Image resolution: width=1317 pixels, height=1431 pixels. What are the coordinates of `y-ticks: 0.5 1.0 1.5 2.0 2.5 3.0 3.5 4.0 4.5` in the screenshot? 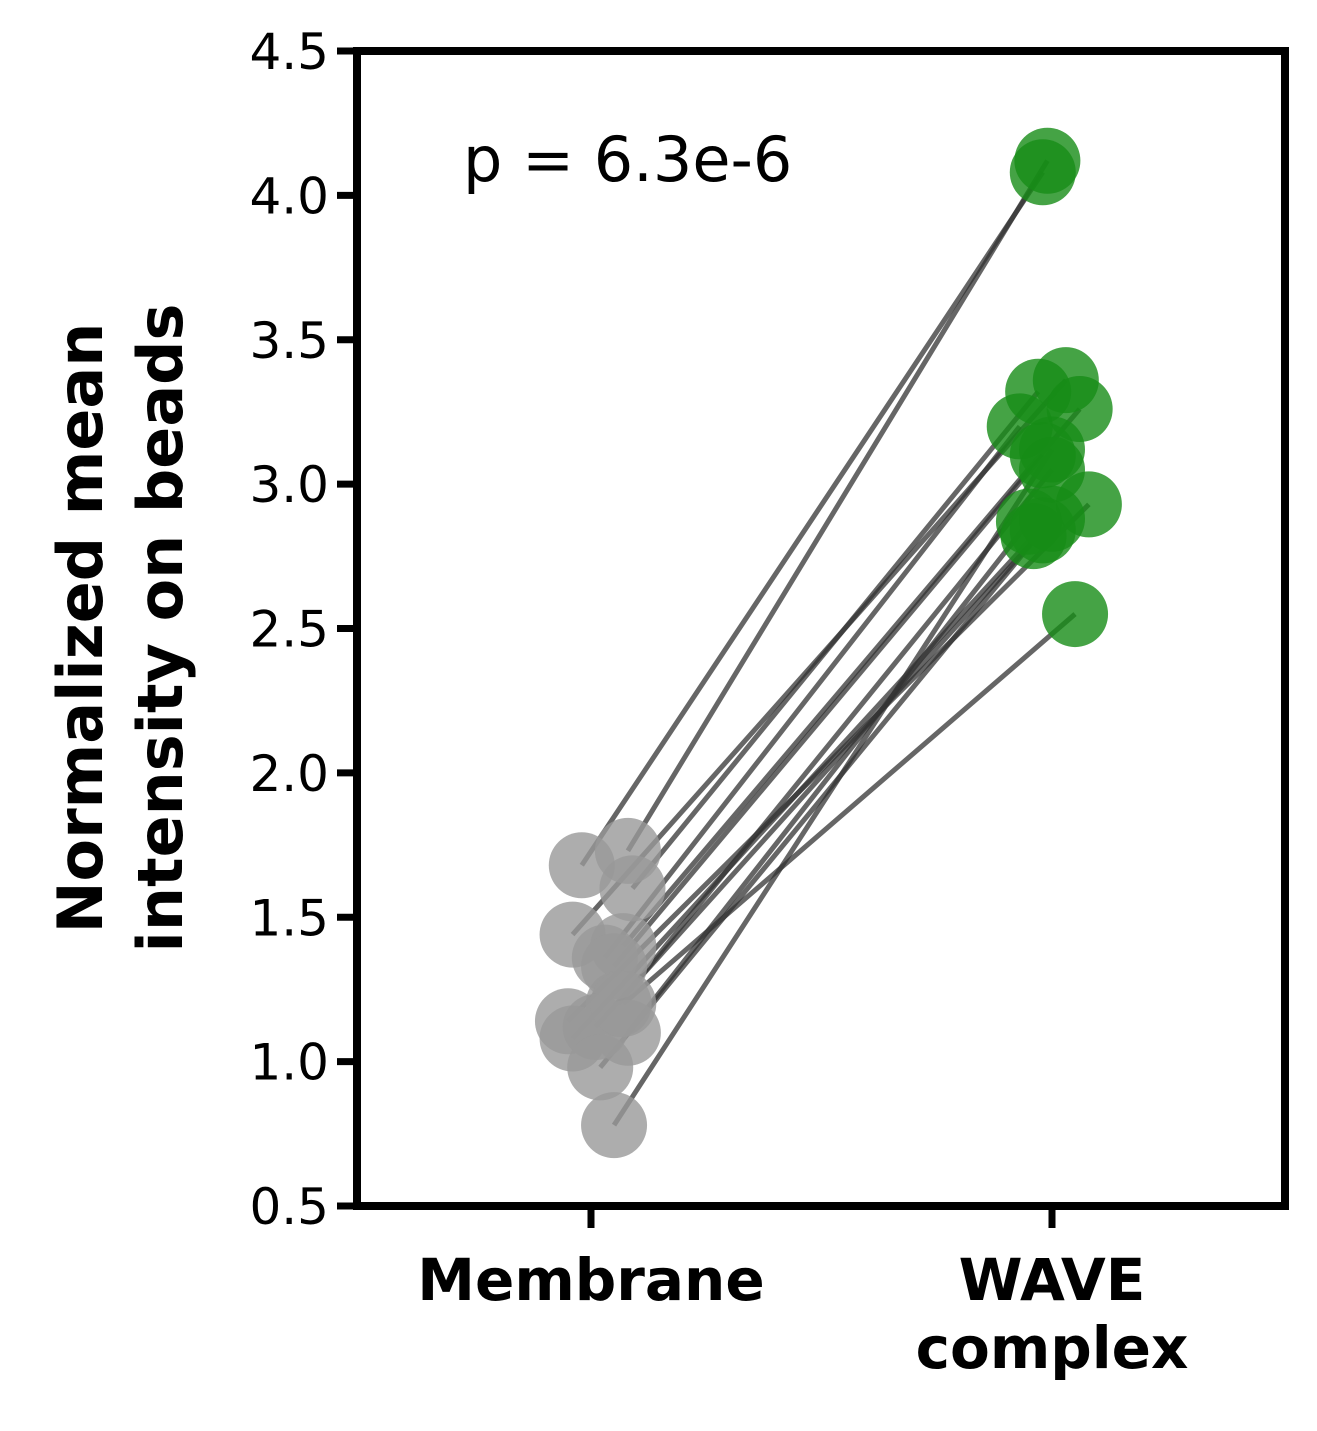 It's located at (303, 629).